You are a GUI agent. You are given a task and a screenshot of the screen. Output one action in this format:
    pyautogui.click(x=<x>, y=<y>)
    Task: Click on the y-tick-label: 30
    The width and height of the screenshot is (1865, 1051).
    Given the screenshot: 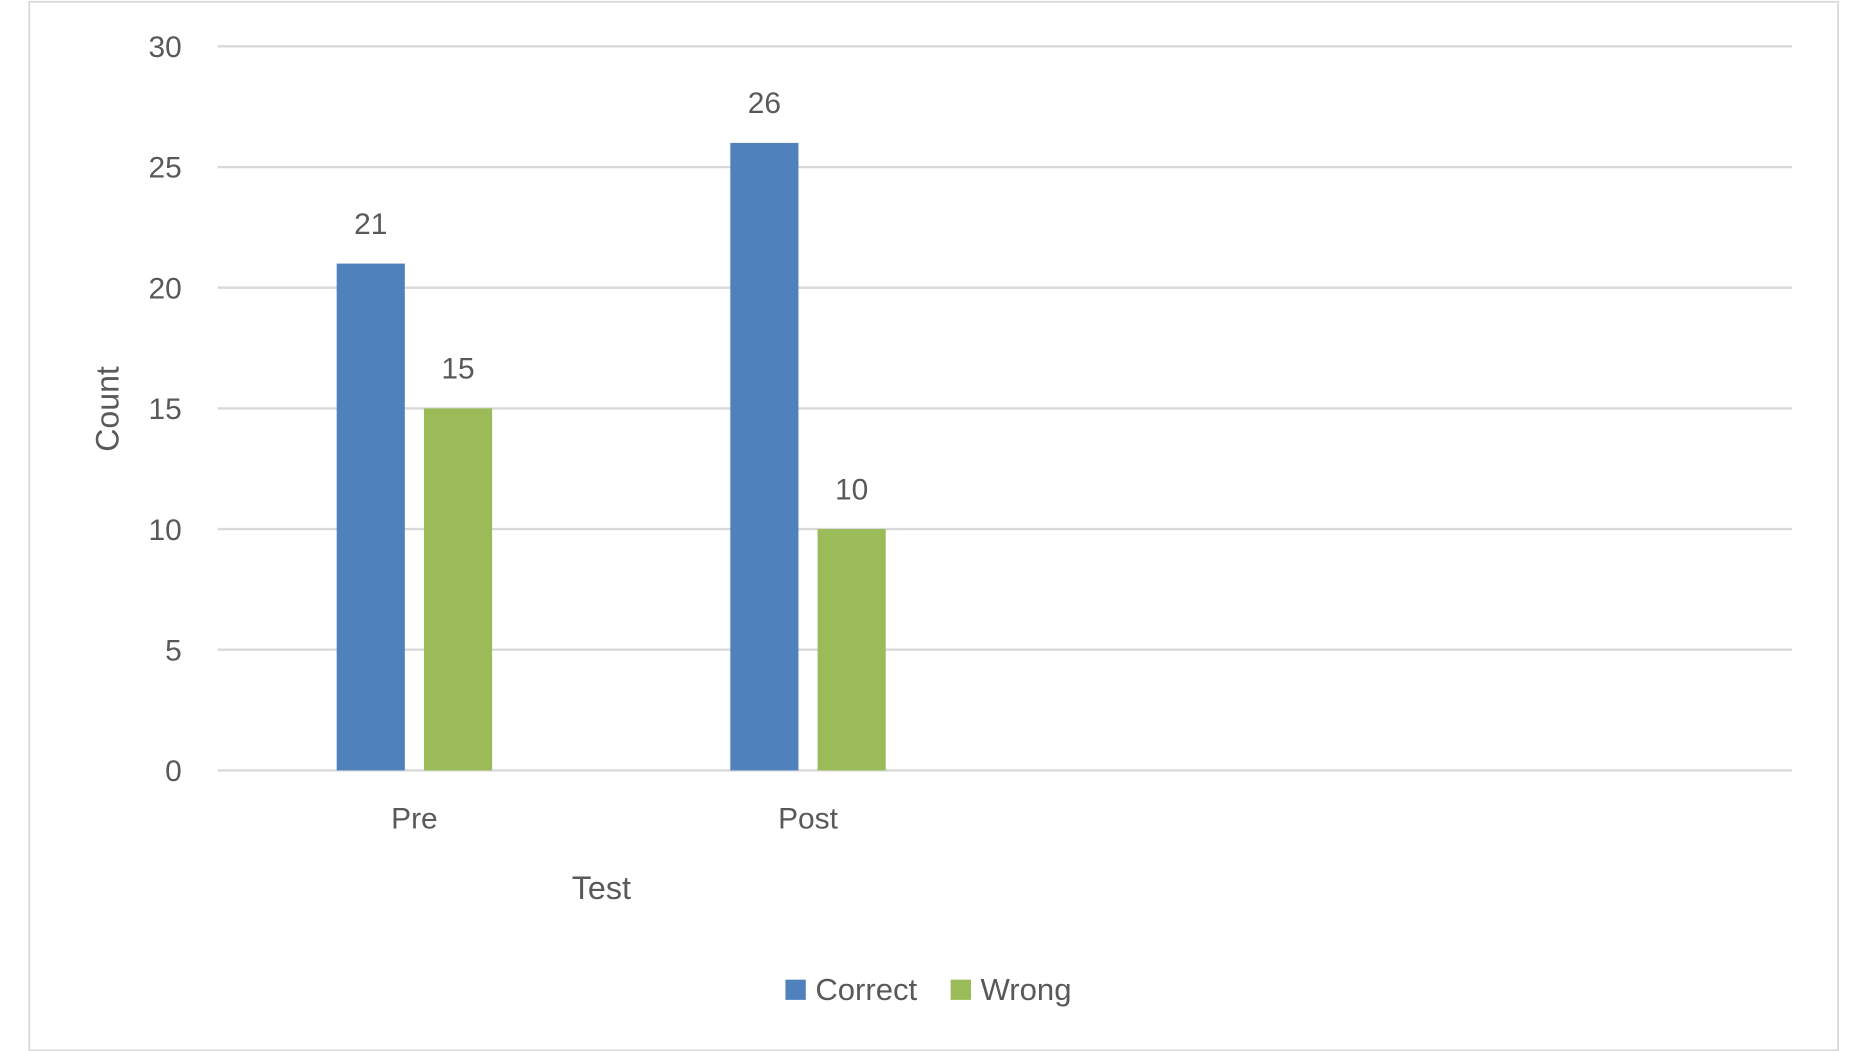 What is the action you would take?
    pyautogui.click(x=164, y=47)
    